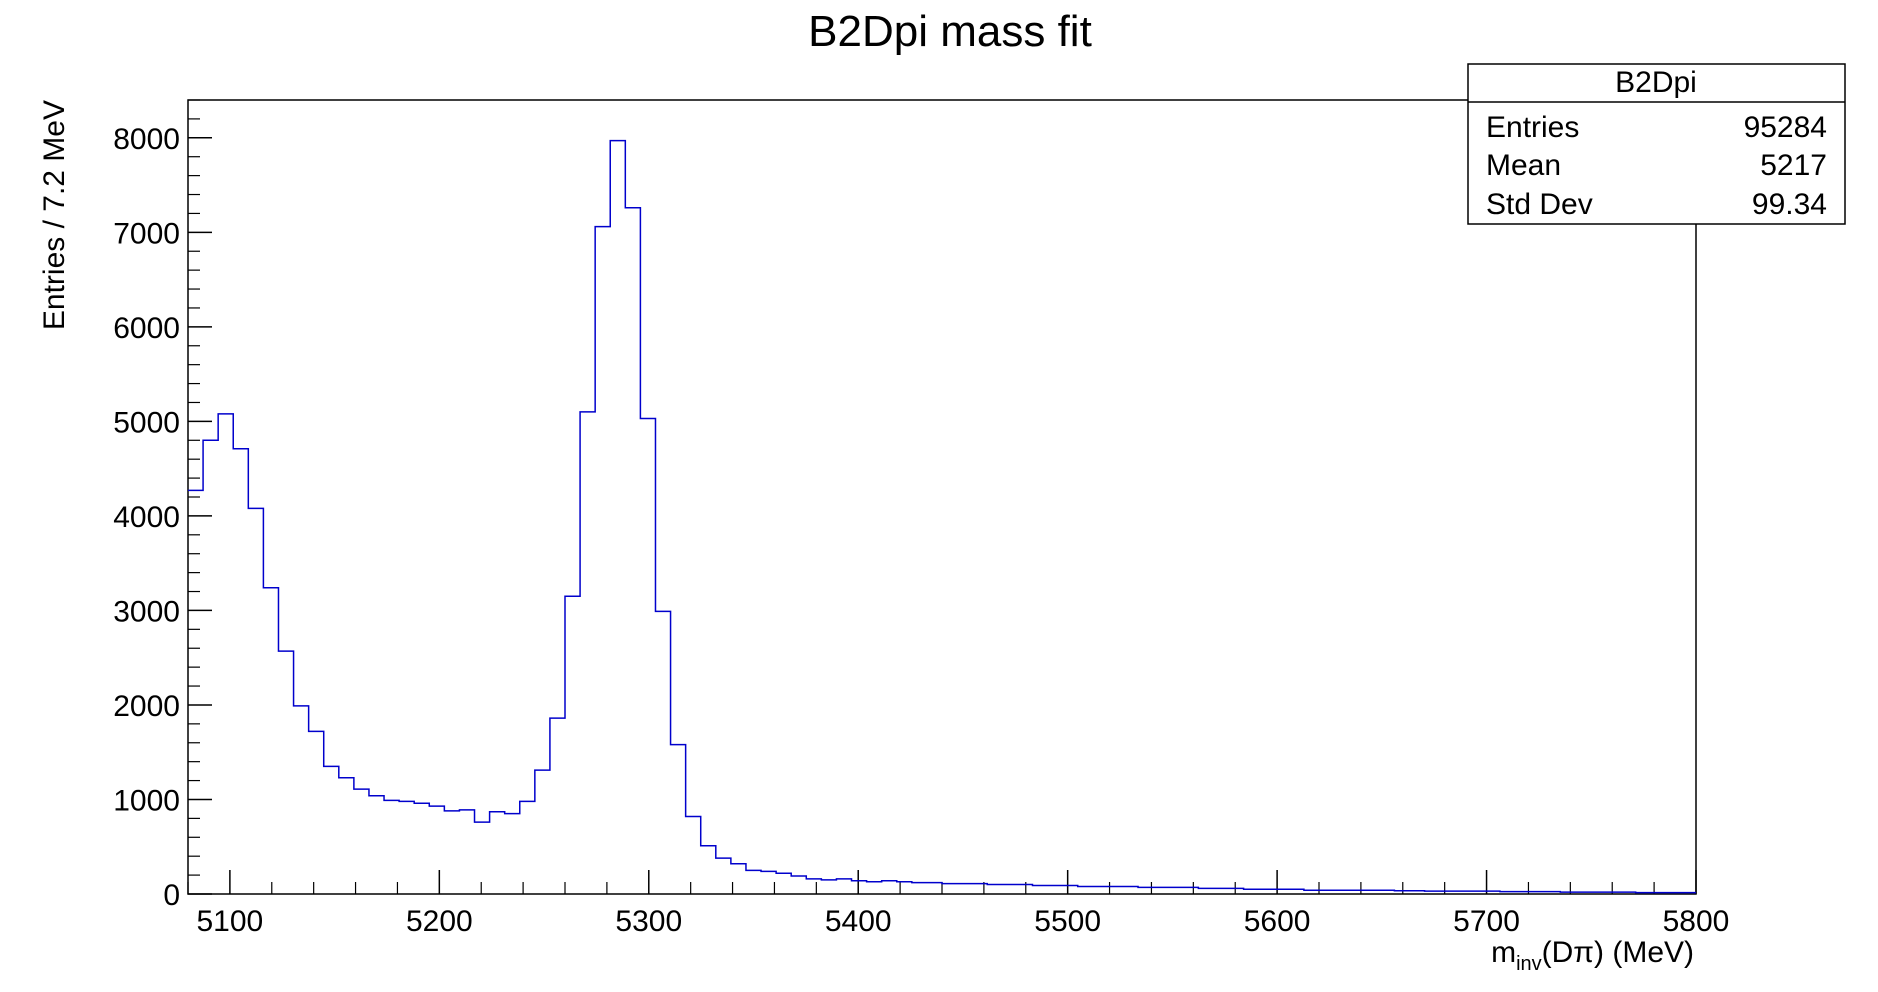 This screenshot has width=1878, height=992. What do you see at coordinates (1532, 127) in the screenshot?
I see `stats-entries-label: Entries` at bounding box center [1532, 127].